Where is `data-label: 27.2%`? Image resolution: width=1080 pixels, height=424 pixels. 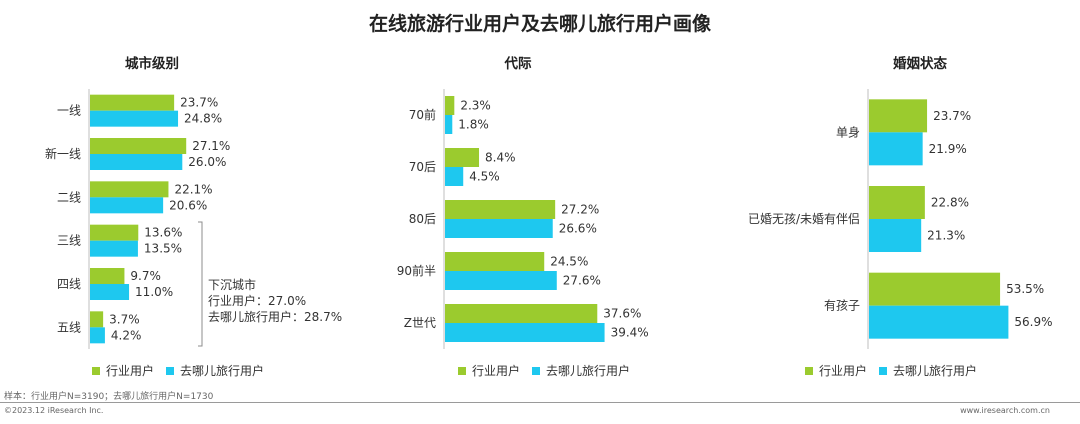
data-label: 27.2% is located at coordinates (580, 210).